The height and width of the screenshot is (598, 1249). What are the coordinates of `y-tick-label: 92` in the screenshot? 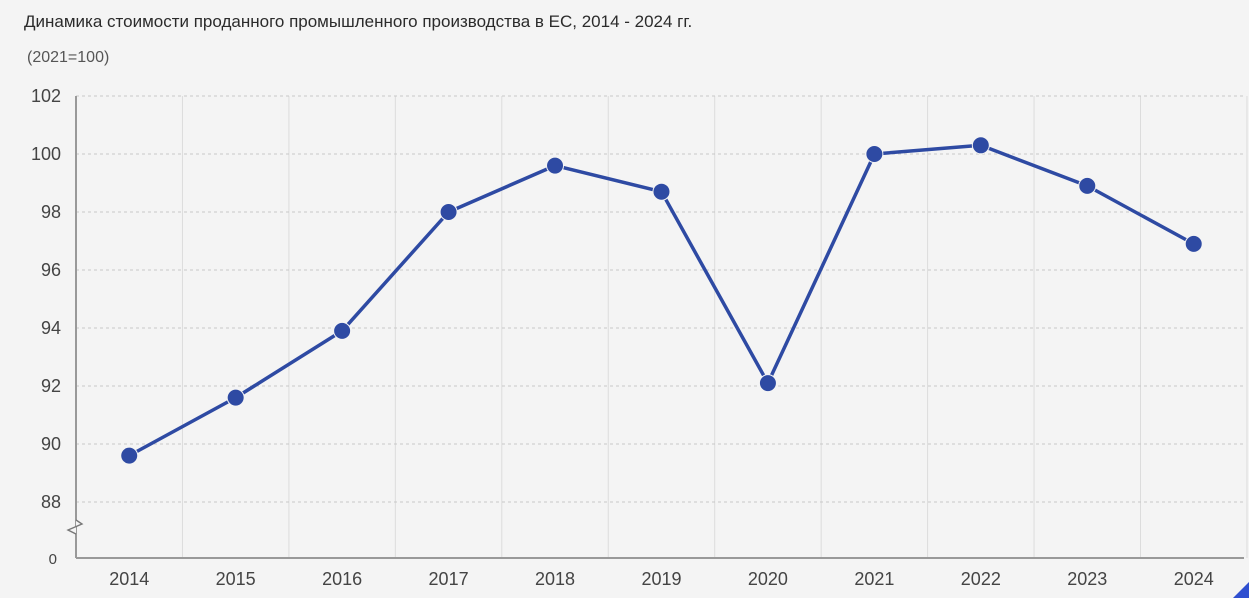 It's located at (51, 386).